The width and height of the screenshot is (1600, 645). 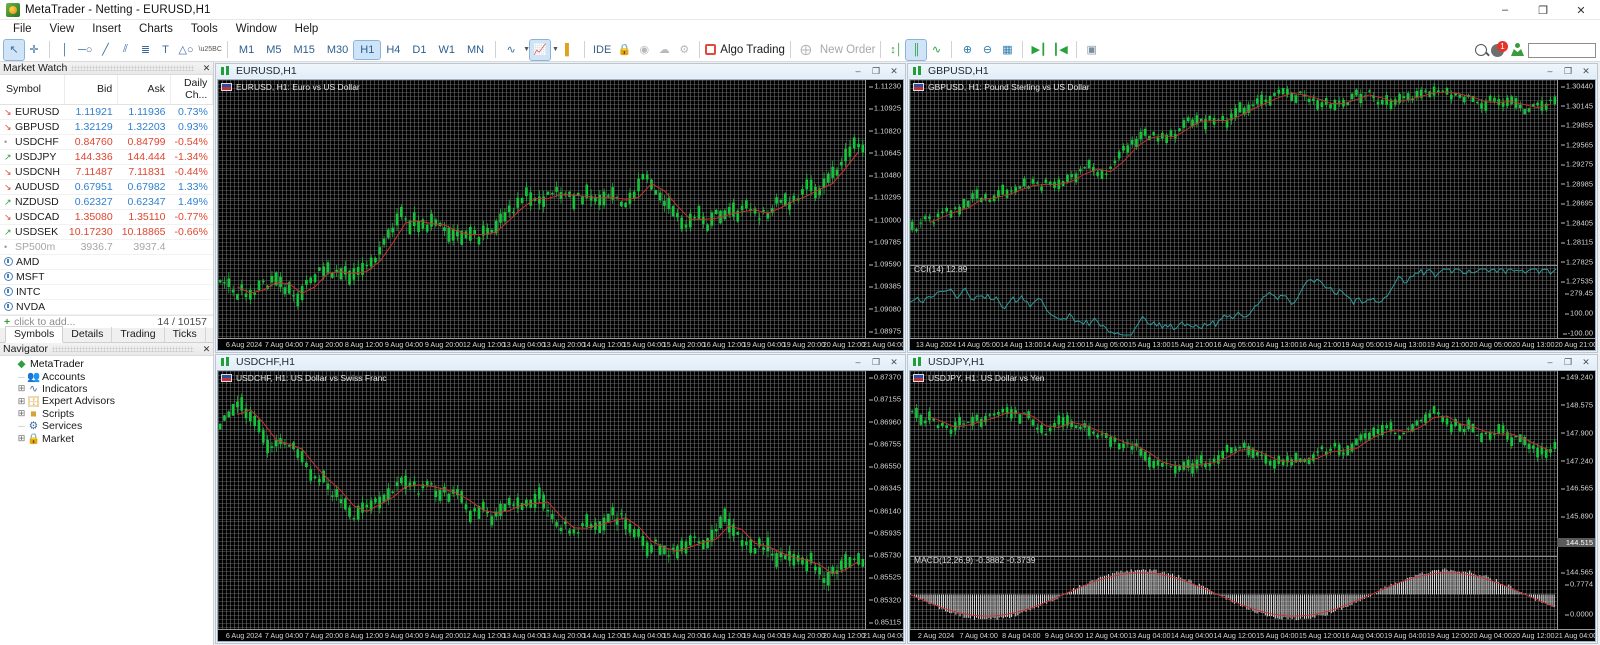 What do you see at coordinates (32, 307) in the screenshot?
I see `symbol-name: NVDA` at bounding box center [32, 307].